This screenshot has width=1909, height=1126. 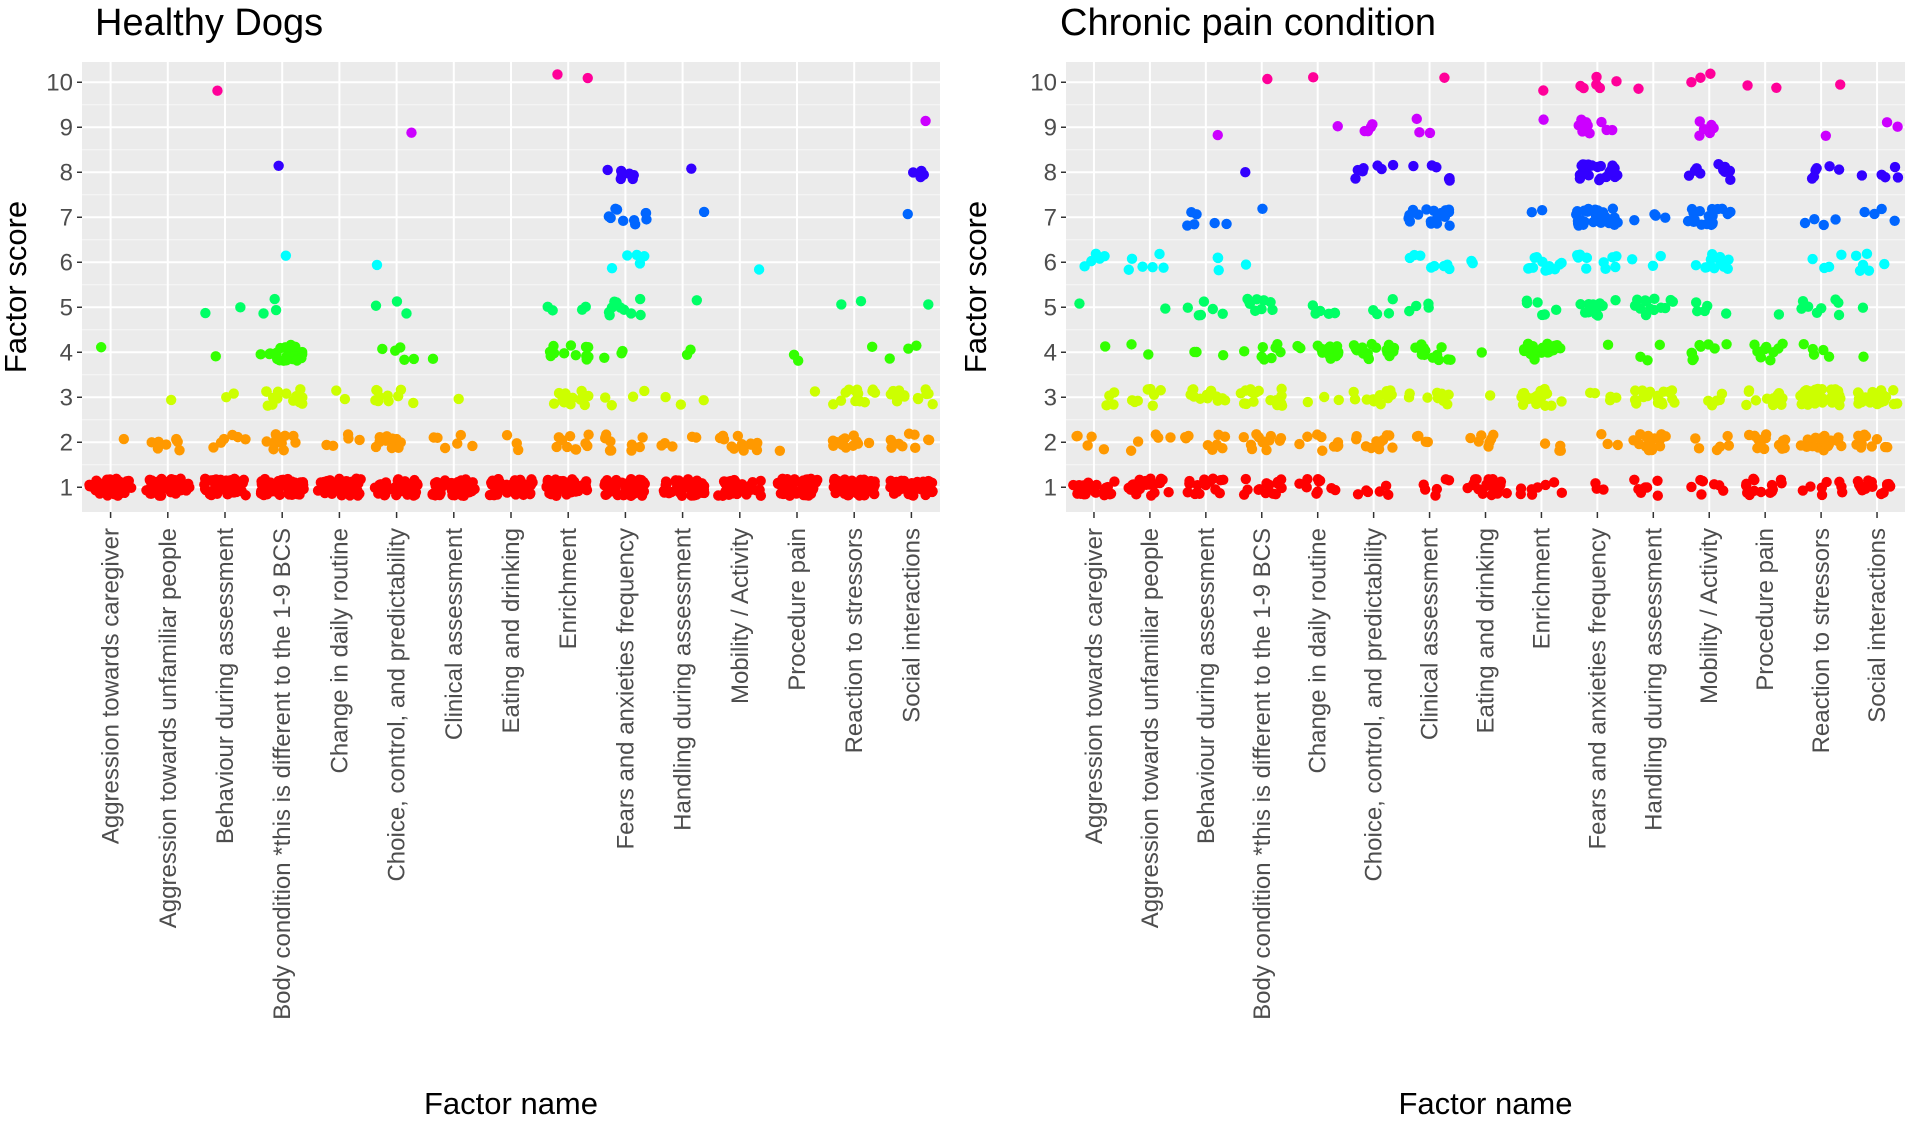 I want to click on y-tick-label: 1, so click(x=1050, y=487).